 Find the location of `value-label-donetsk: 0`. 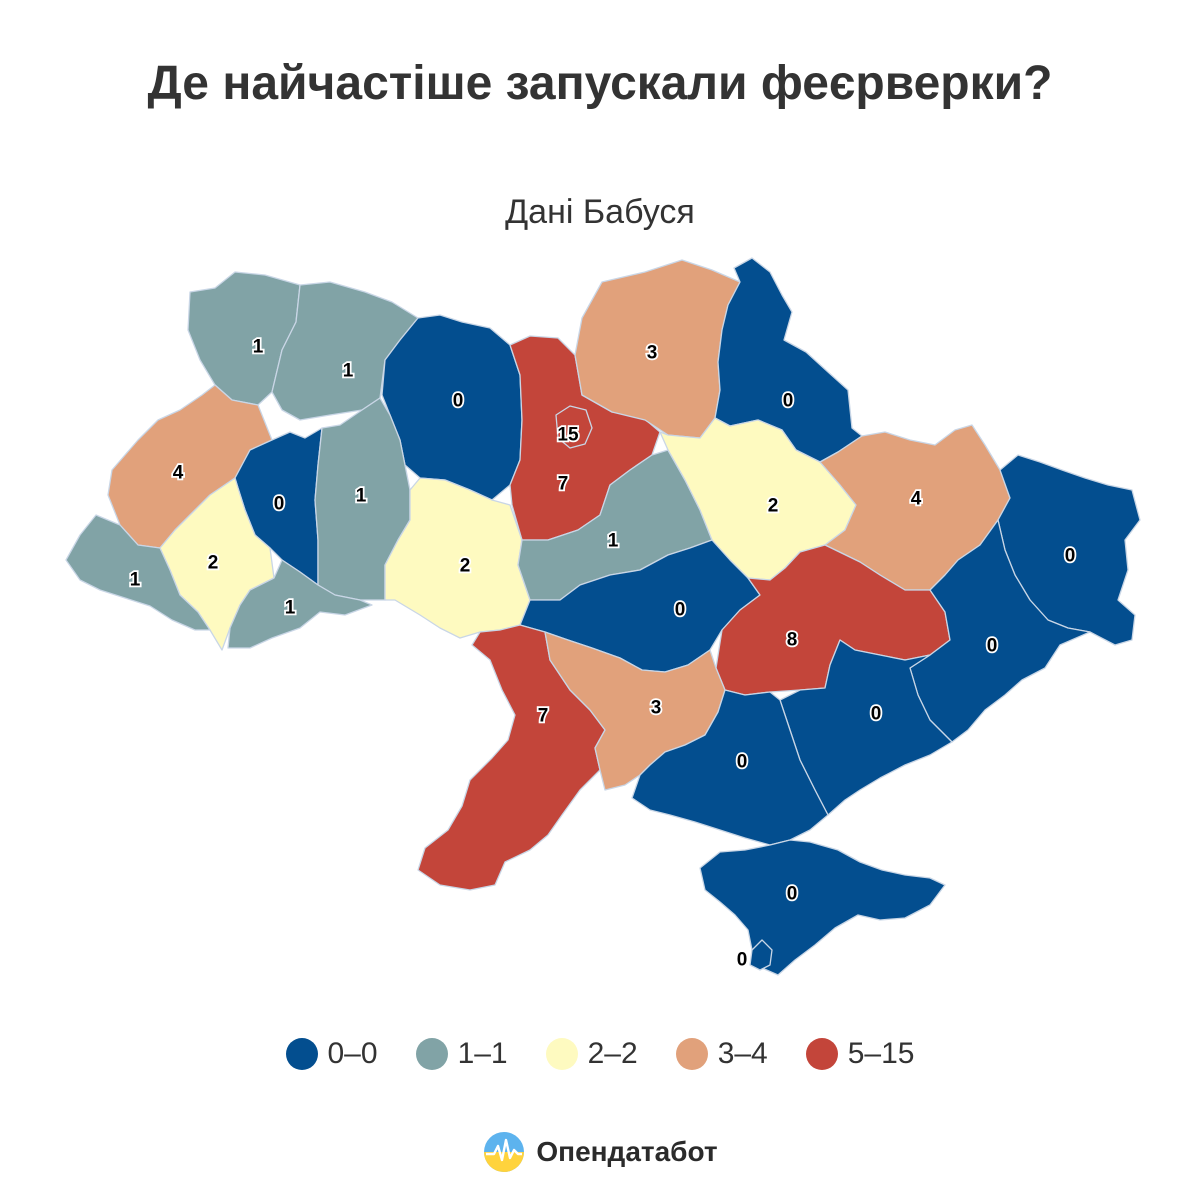

value-label-donetsk: 0 is located at coordinates (992, 646).